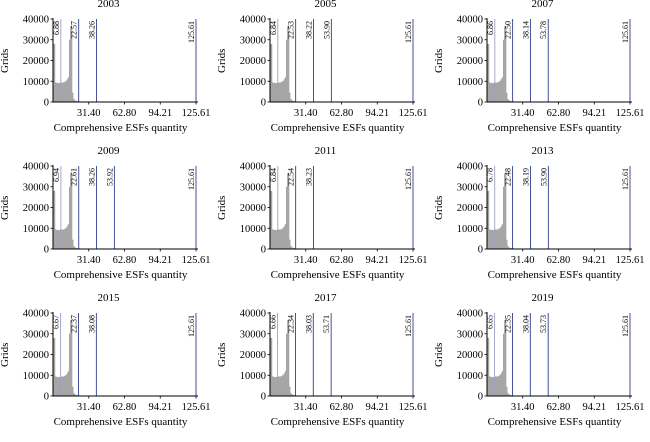  I want to click on threshold-label: 53.90, so click(326, 30).